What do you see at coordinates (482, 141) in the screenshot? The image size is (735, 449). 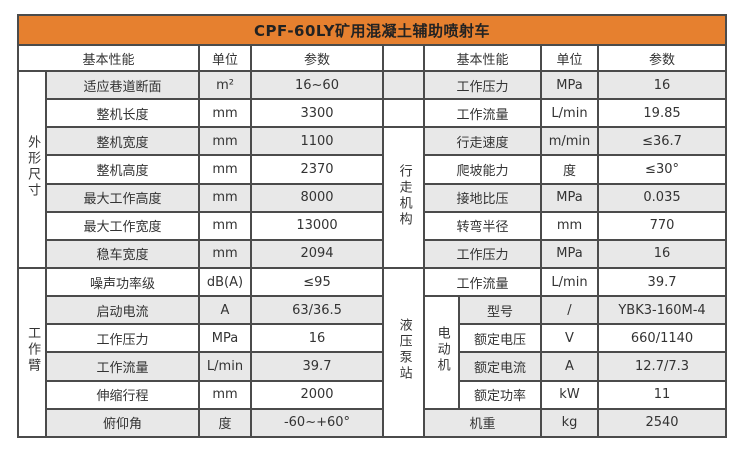 I see `spec-name-cell: 行走速度` at bounding box center [482, 141].